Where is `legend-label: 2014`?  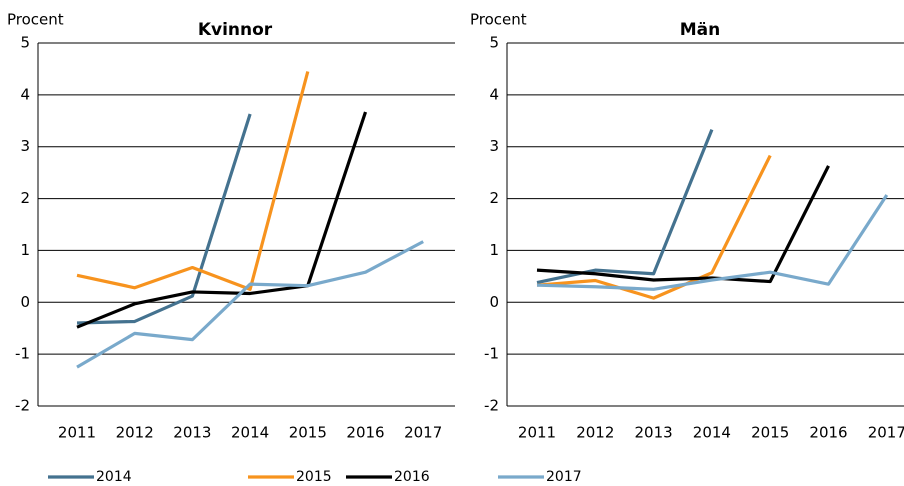
legend-label: 2014 is located at coordinates (114, 477).